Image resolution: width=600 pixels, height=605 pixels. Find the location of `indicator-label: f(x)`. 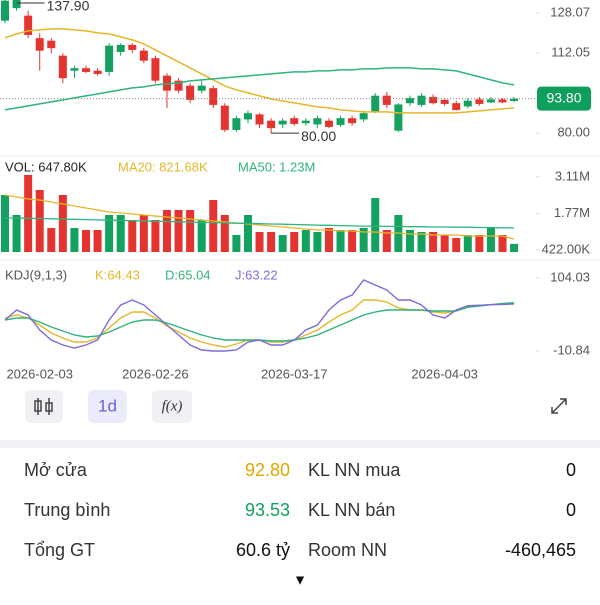

indicator-label: f(x) is located at coordinates (172, 406).